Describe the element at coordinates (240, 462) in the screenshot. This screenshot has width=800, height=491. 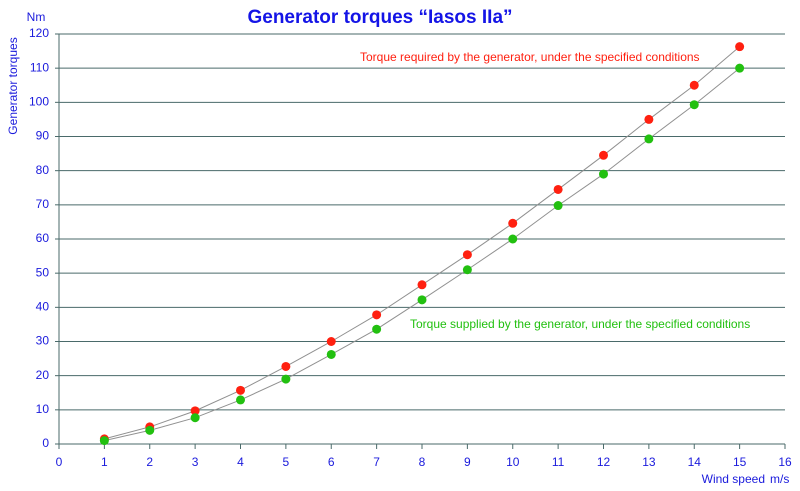
I see `x-tick-label: 4` at that location.